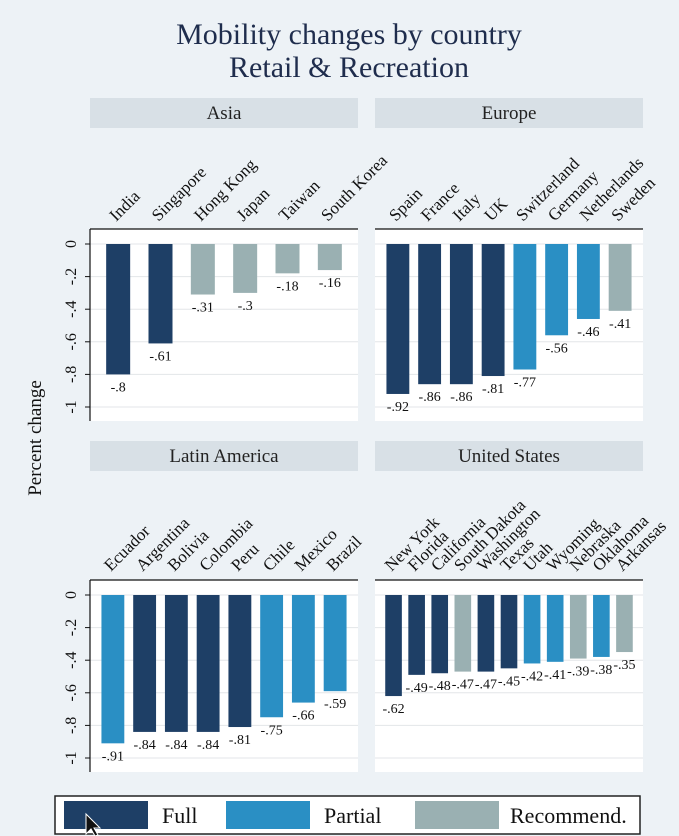 Image resolution: width=679 pixels, height=836 pixels. What do you see at coordinates (557, 348) in the screenshot?
I see `value-label: -.56` at bounding box center [557, 348].